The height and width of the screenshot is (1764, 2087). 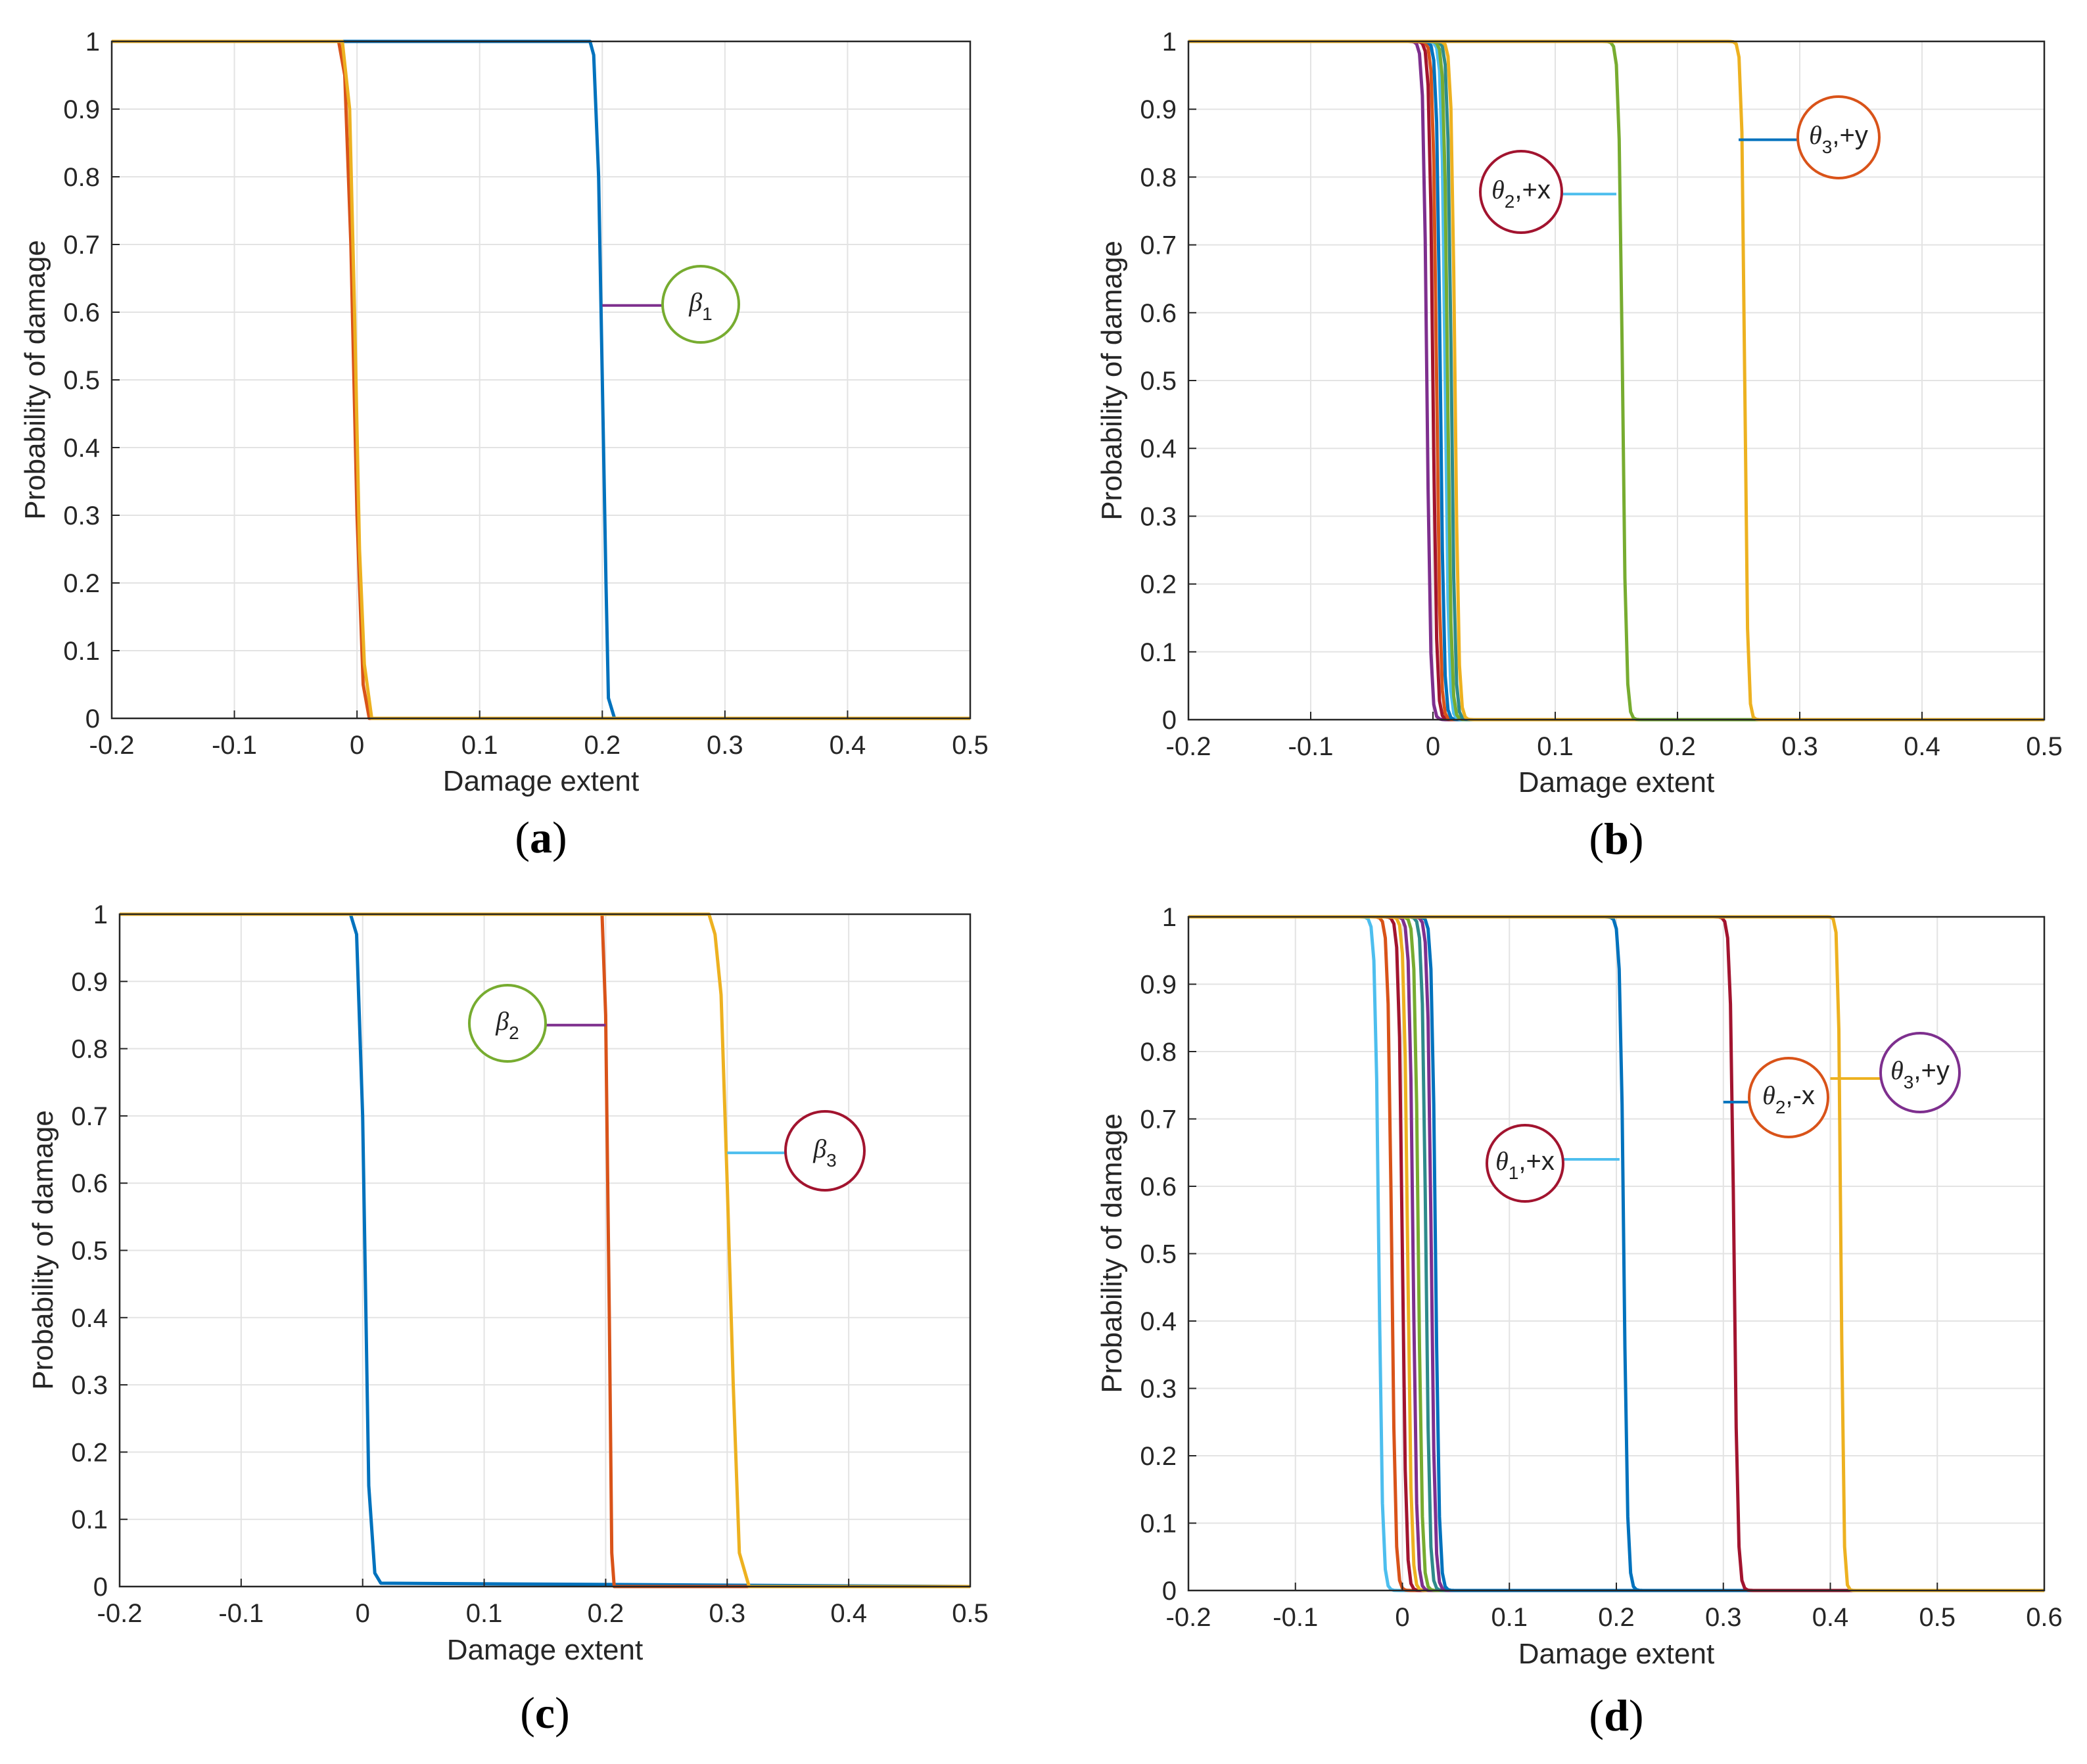 What do you see at coordinates (707, 314) in the screenshot?
I see `annotation-subscript: 1` at bounding box center [707, 314].